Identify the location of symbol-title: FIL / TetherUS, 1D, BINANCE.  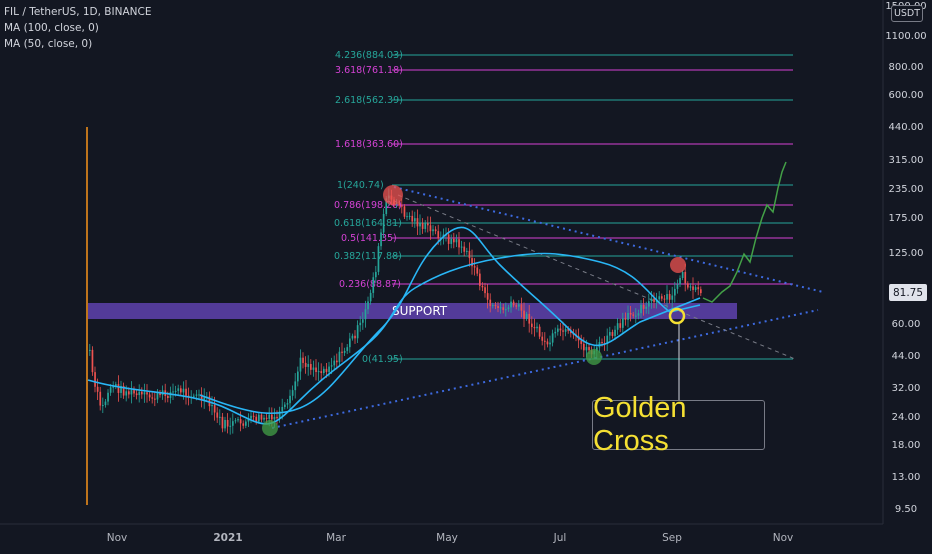
(78, 12).